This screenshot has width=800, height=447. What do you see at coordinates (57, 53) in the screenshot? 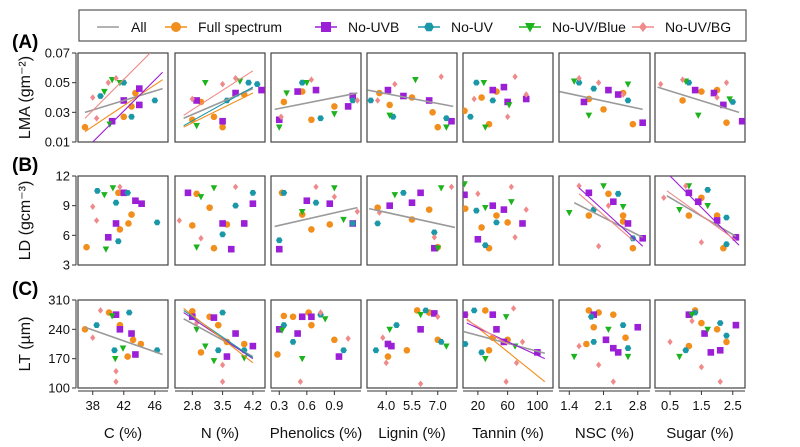
I see `y-tick-label: 0.07` at bounding box center [57, 53].